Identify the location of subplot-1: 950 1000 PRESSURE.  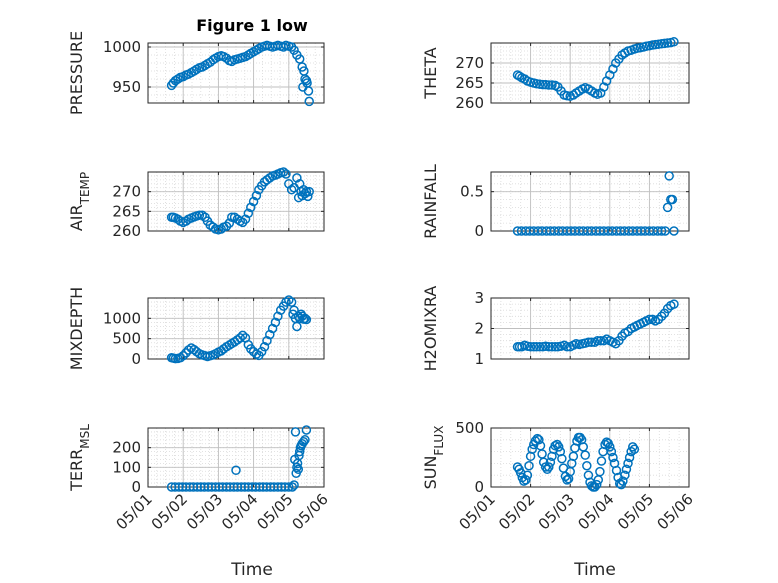
(196, 73).